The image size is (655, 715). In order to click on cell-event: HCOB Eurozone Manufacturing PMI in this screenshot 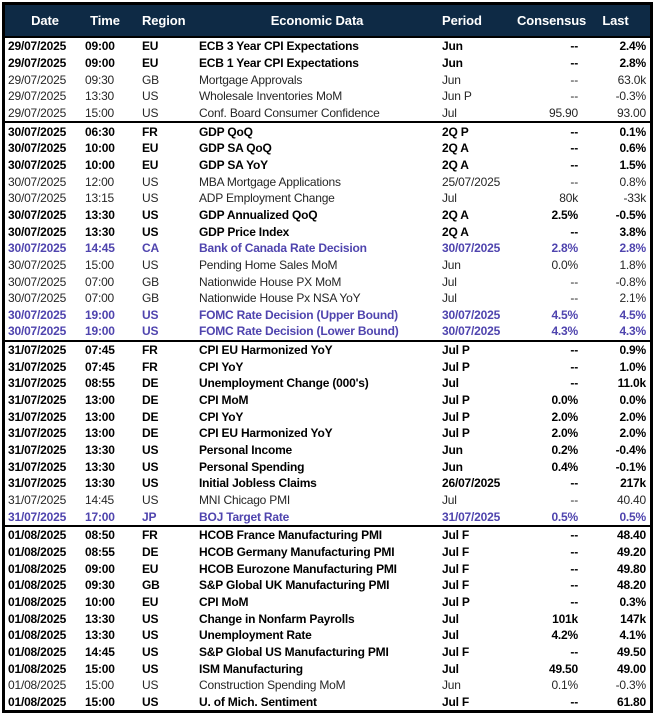, I will do `click(298, 568)`.